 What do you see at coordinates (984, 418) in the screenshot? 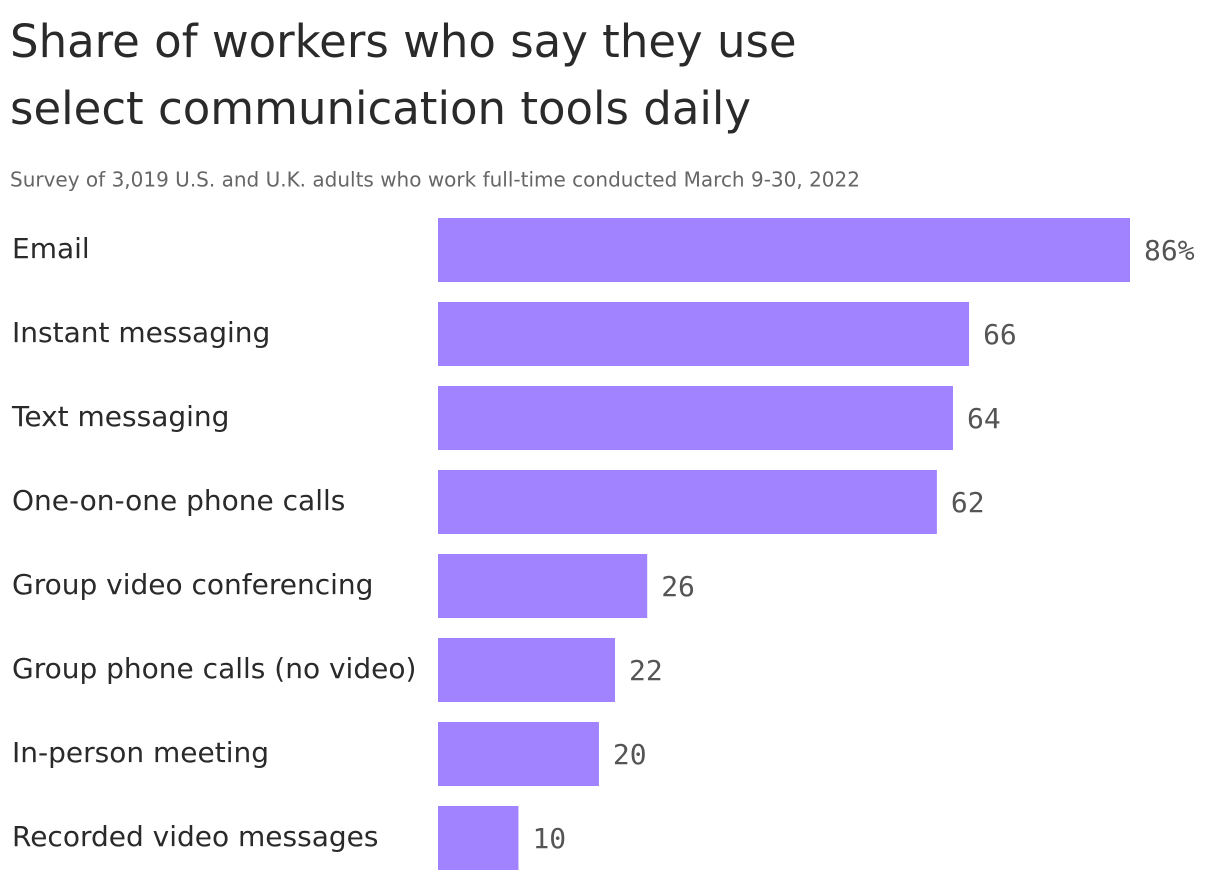
I see `value-label: 64` at bounding box center [984, 418].